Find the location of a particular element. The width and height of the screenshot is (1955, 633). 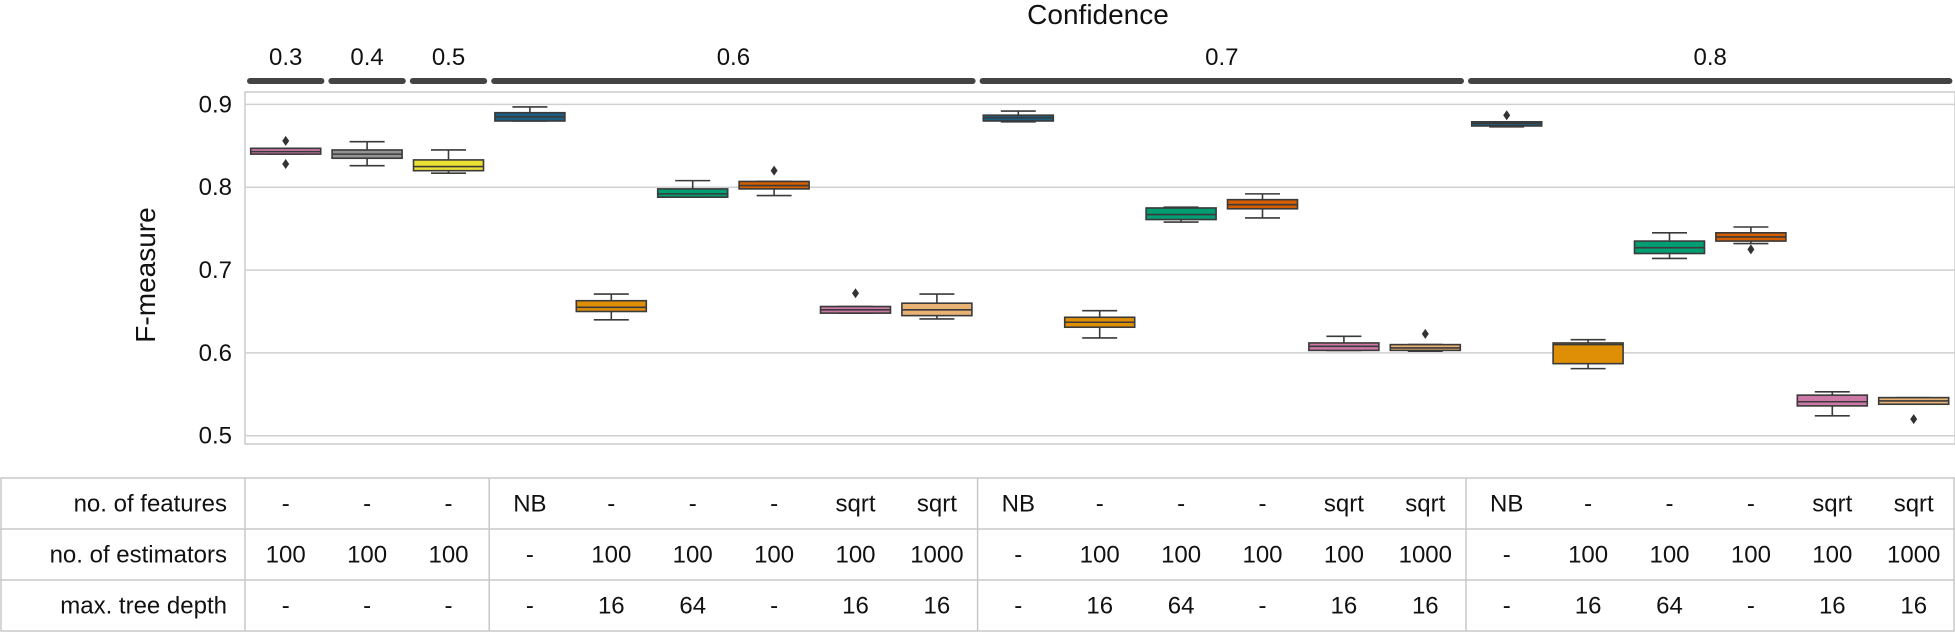

group-label: 0.5 is located at coordinates (448, 57).